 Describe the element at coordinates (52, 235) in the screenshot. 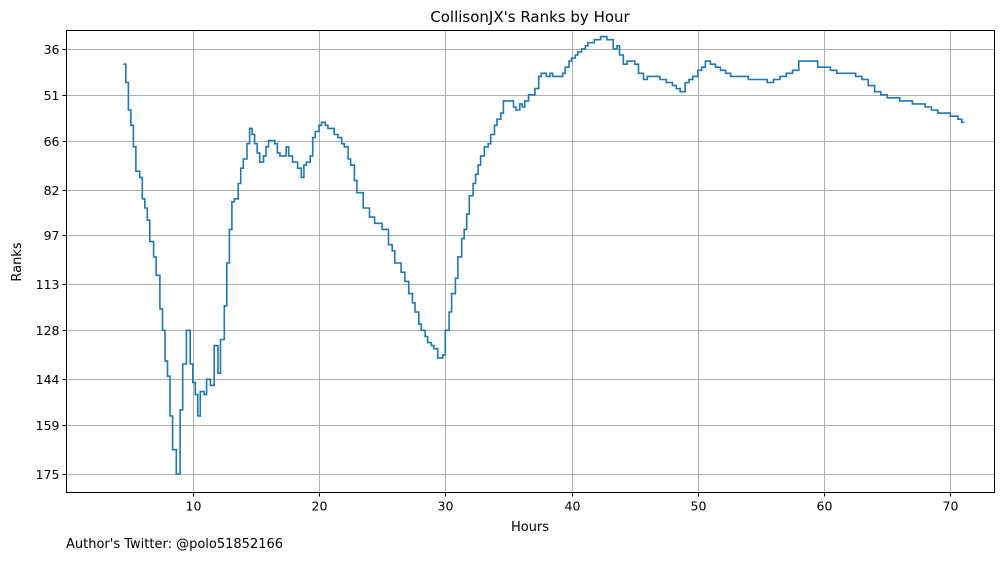

I see `y-tick-label: 97` at that location.